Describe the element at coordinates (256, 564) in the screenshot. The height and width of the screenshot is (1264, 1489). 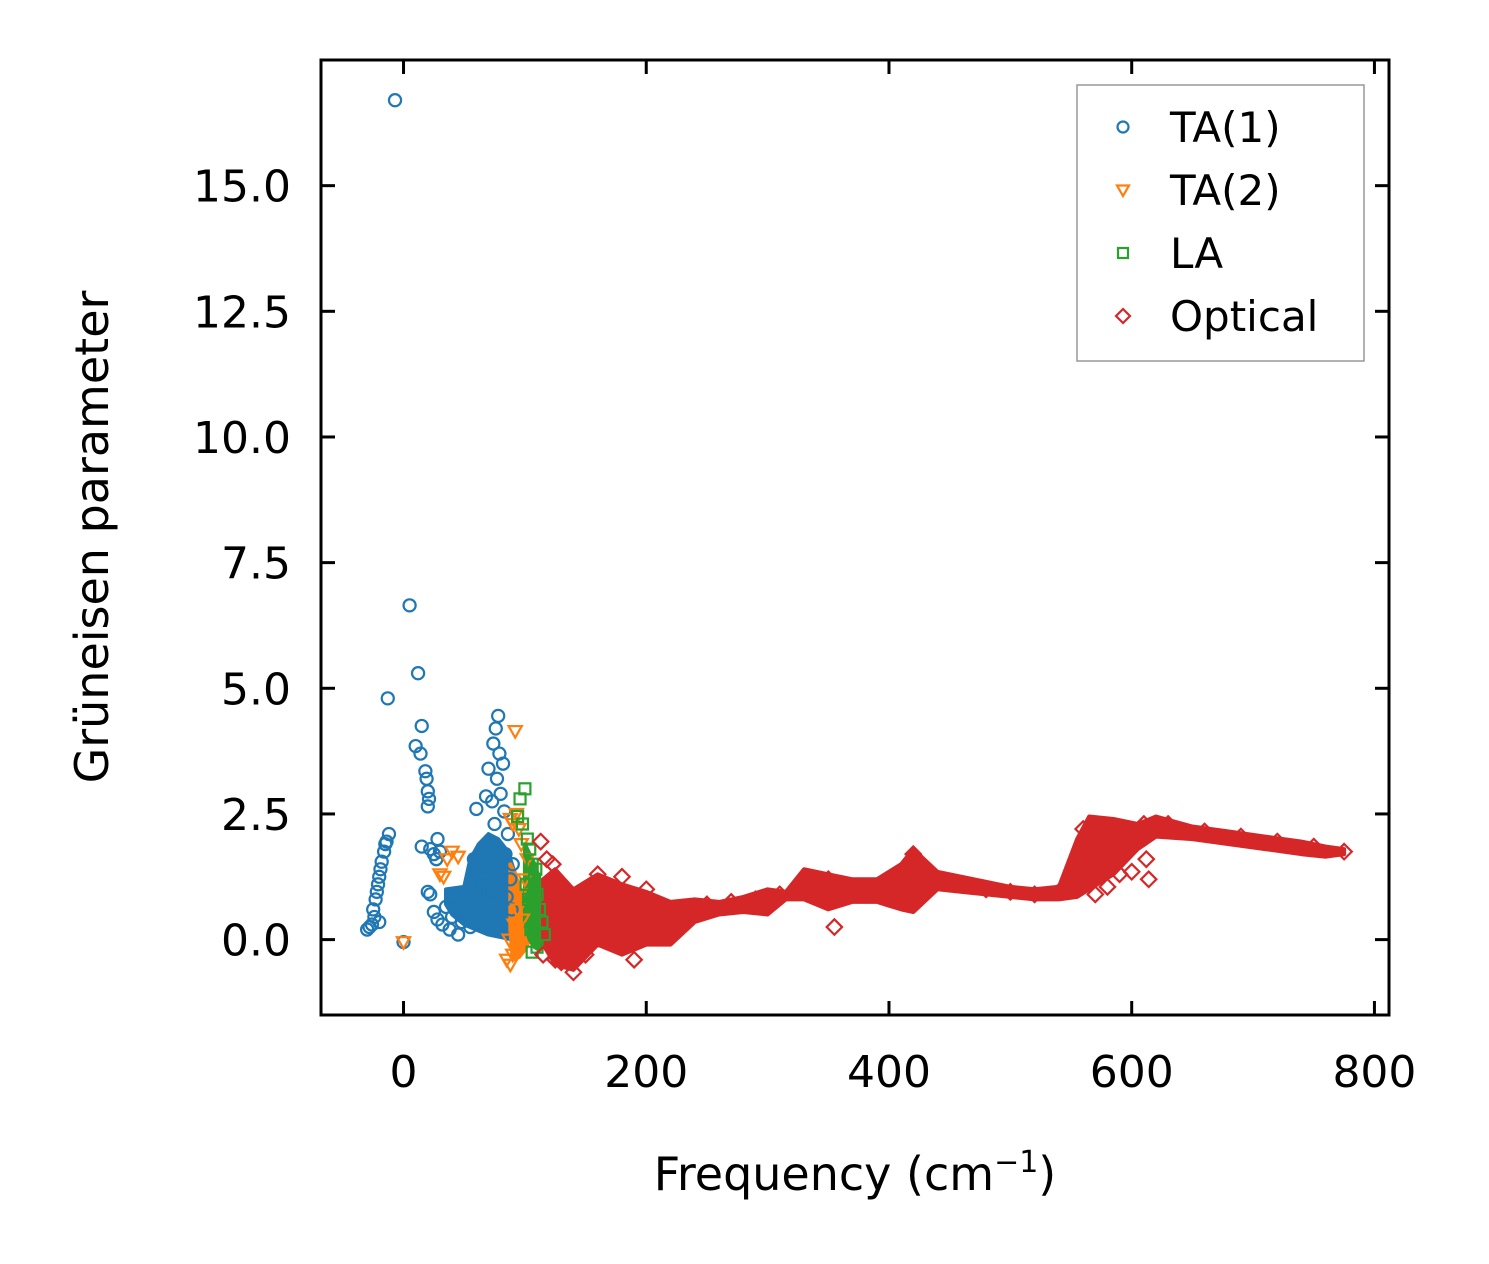
I see `y-tick-label: 7.5` at that location.